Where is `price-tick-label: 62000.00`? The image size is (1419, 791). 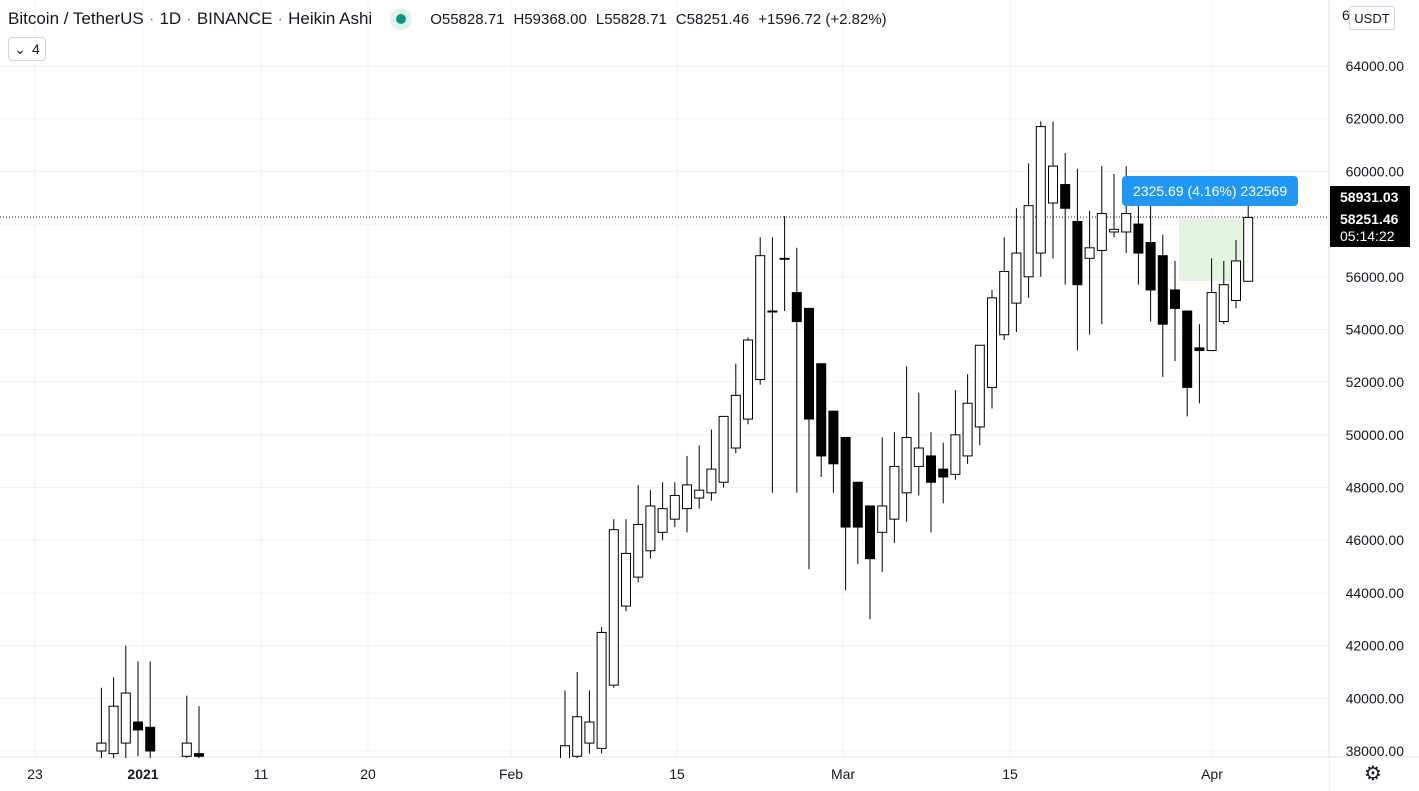 price-tick-label: 62000.00 is located at coordinates (1375, 119).